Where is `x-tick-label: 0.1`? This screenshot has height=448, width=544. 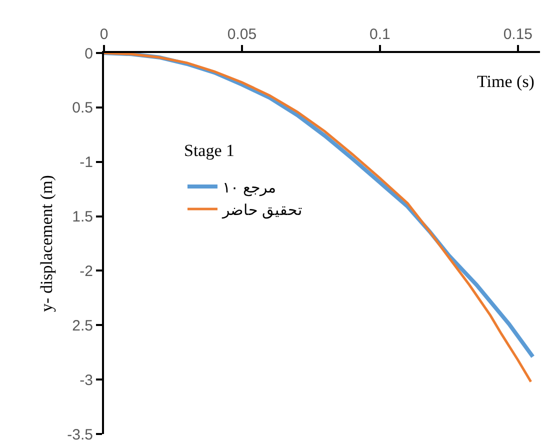
x-tick-label: 0.1 is located at coordinates (380, 34).